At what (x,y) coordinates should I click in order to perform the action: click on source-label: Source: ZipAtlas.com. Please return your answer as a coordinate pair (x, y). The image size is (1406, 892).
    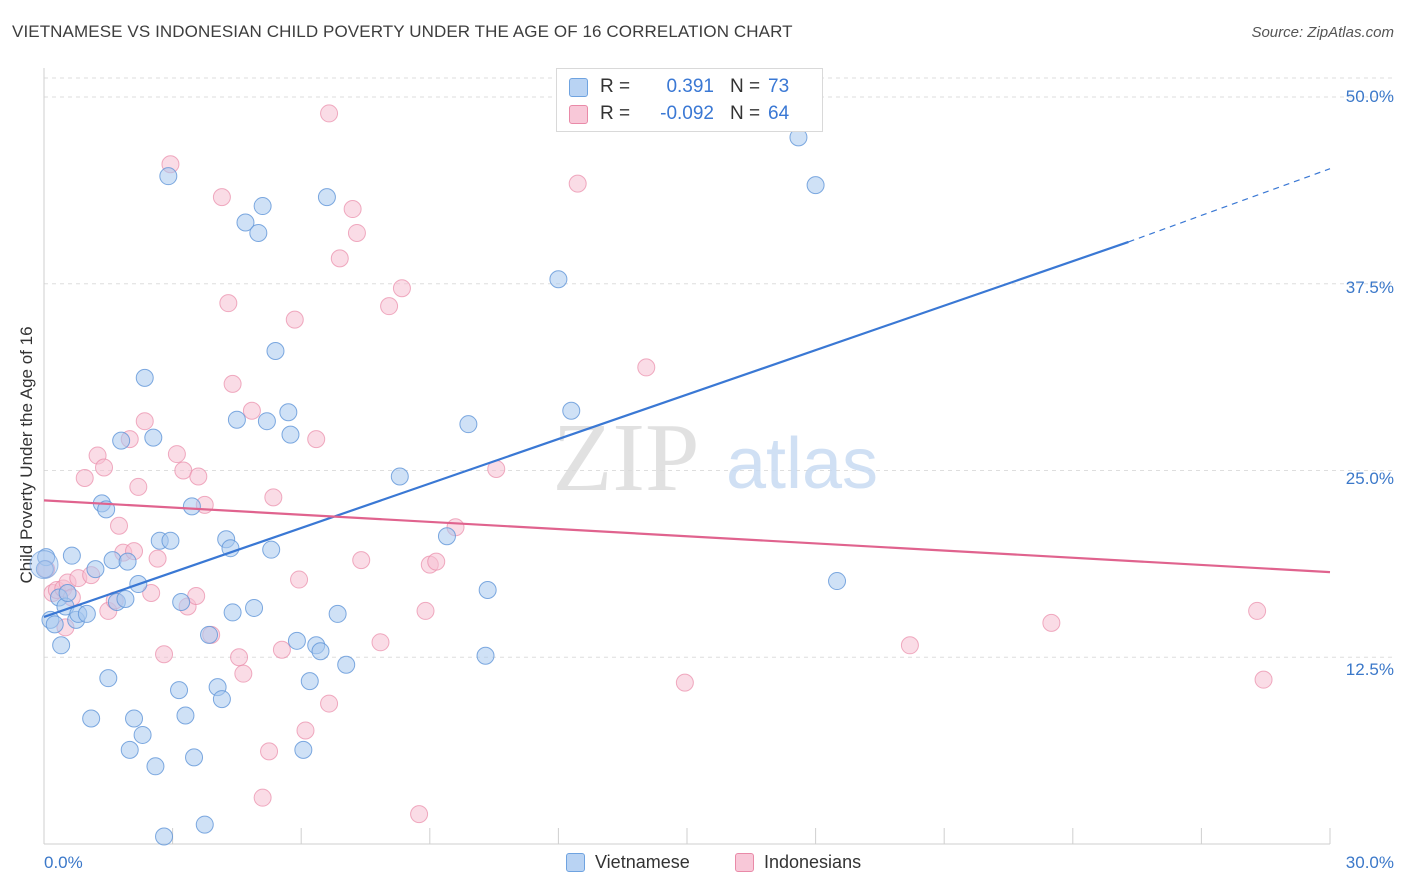
    Looking at the image, I should click on (1322, 32).